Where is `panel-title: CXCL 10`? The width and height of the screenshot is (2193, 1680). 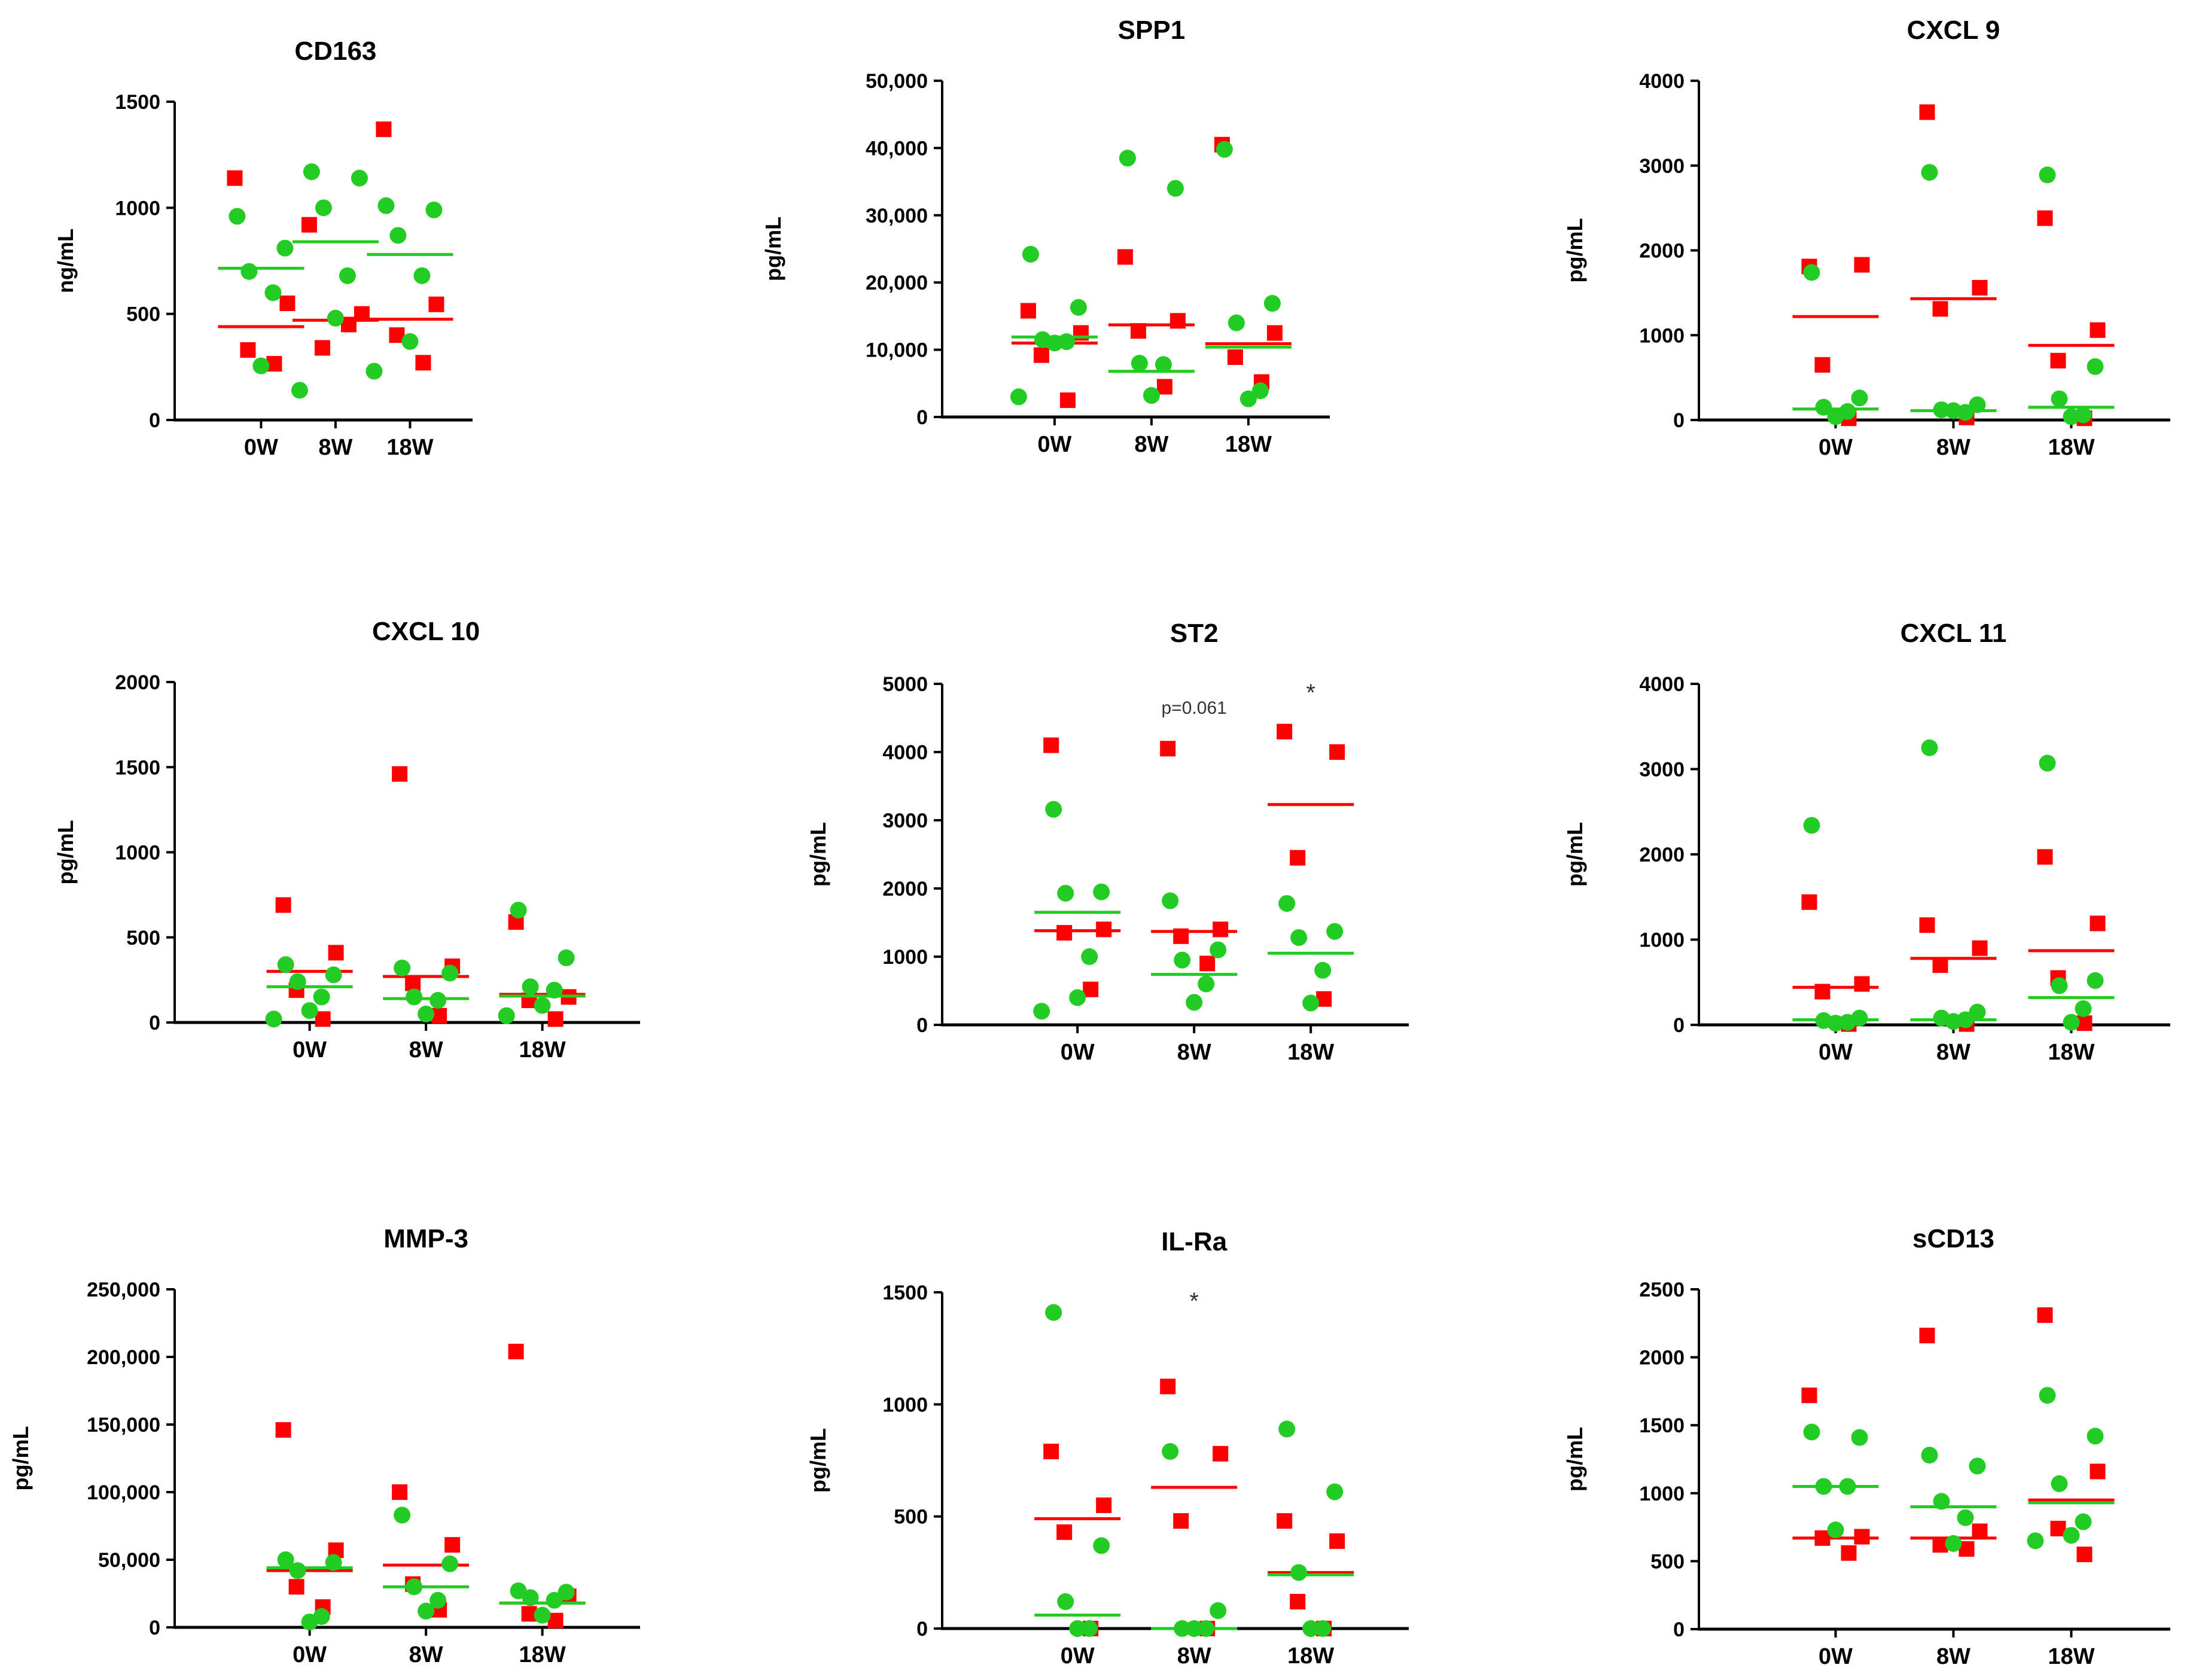
panel-title: CXCL 10 is located at coordinates (426, 631).